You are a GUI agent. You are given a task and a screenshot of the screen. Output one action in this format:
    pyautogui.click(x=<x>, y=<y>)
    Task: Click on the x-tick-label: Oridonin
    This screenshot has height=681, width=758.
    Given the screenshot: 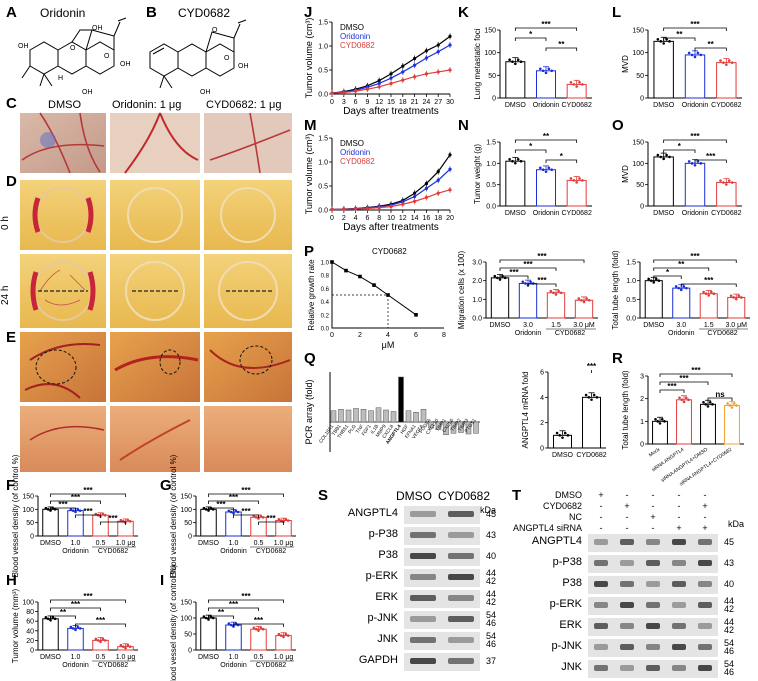 What is the action you would take?
    pyautogui.click(x=546, y=105)
    